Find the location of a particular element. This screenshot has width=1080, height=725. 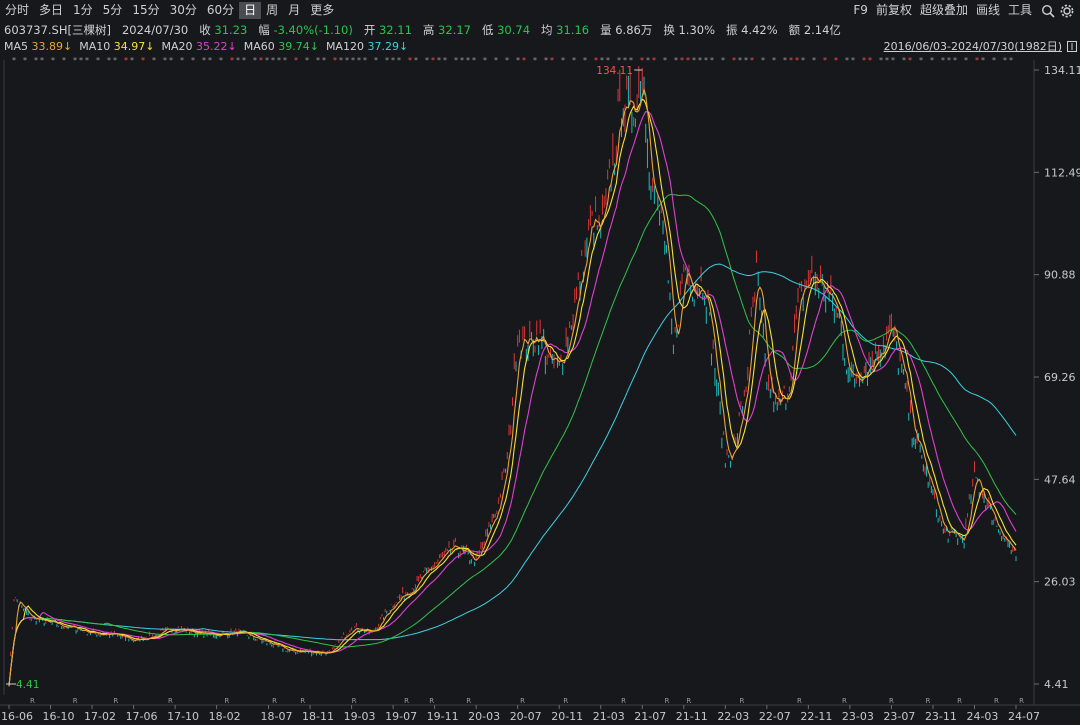

adjust-button: 前复权 is located at coordinates (893, 10).